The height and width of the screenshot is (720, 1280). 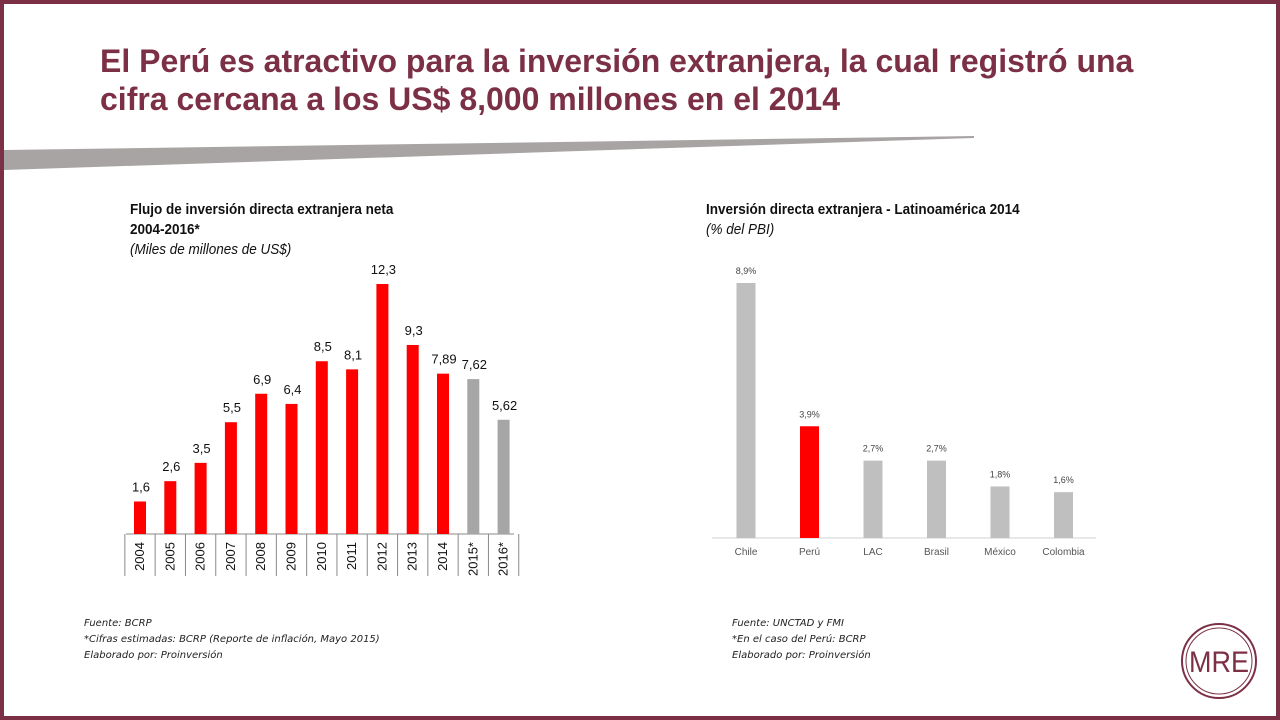 I want to click on data-label: 7,62, so click(x=474, y=364).